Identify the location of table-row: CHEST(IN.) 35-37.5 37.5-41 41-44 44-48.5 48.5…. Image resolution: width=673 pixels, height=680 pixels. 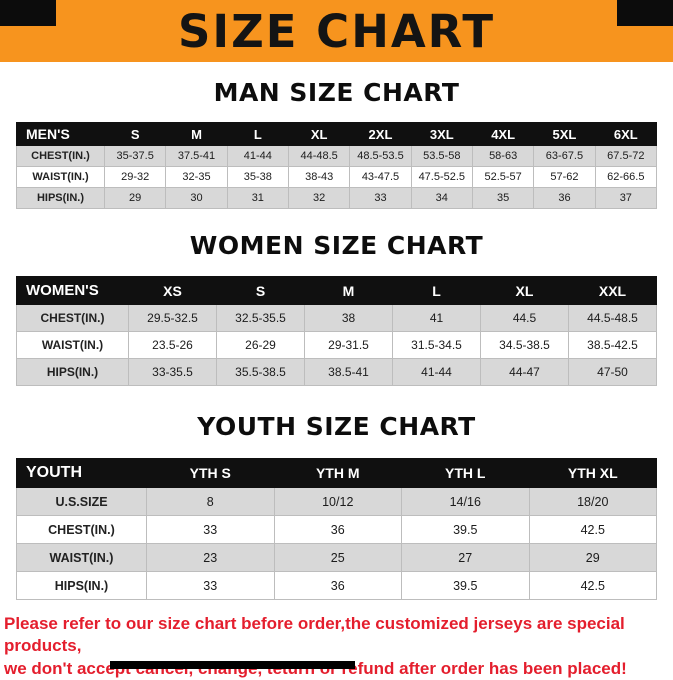
(337, 156).